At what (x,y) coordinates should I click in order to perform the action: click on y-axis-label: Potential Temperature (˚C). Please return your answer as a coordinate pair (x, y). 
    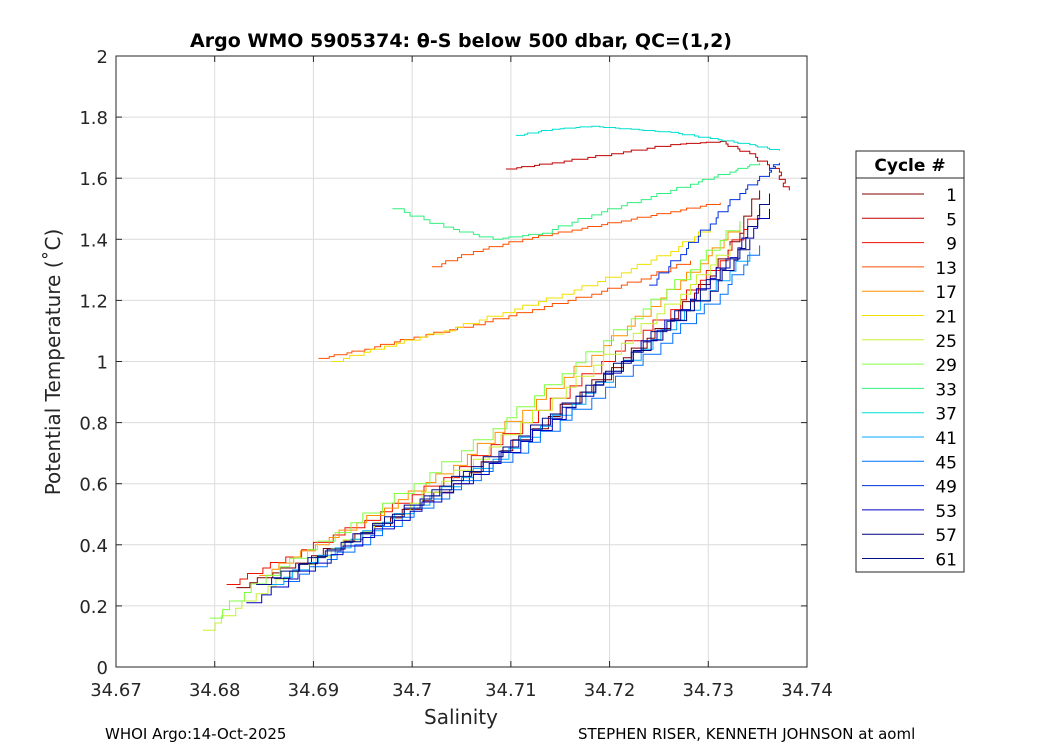
    Looking at the image, I should click on (53, 362).